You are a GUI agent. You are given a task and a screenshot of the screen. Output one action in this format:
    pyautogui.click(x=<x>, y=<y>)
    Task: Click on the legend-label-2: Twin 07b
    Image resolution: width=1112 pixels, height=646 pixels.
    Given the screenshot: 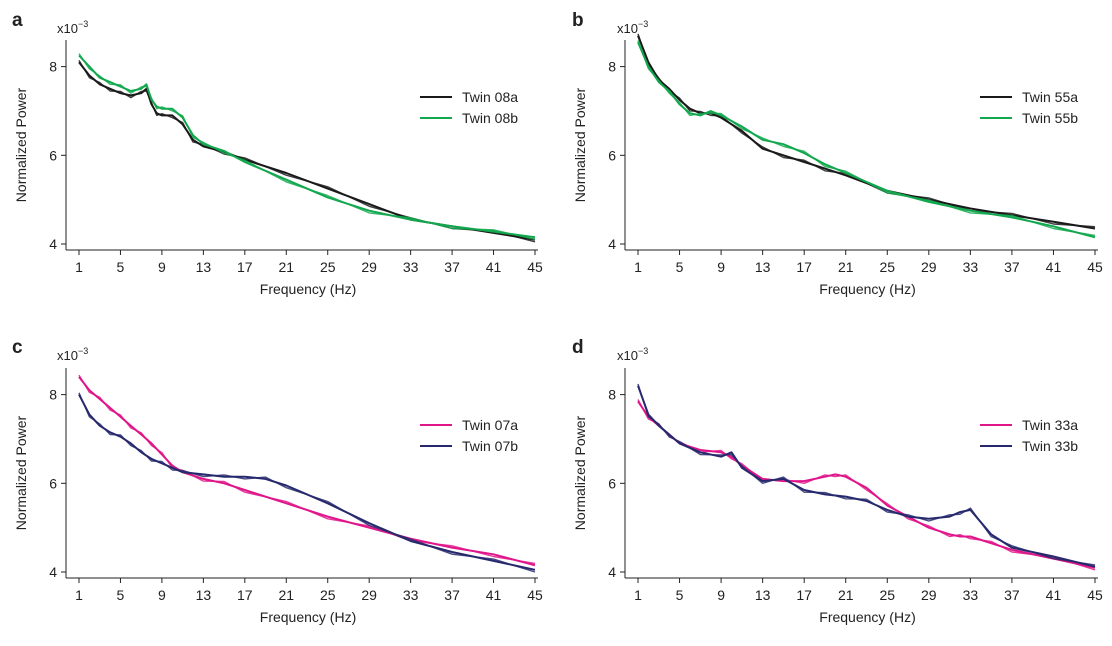 What is the action you would take?
    pyautogui.click(x=490, y=446)
    